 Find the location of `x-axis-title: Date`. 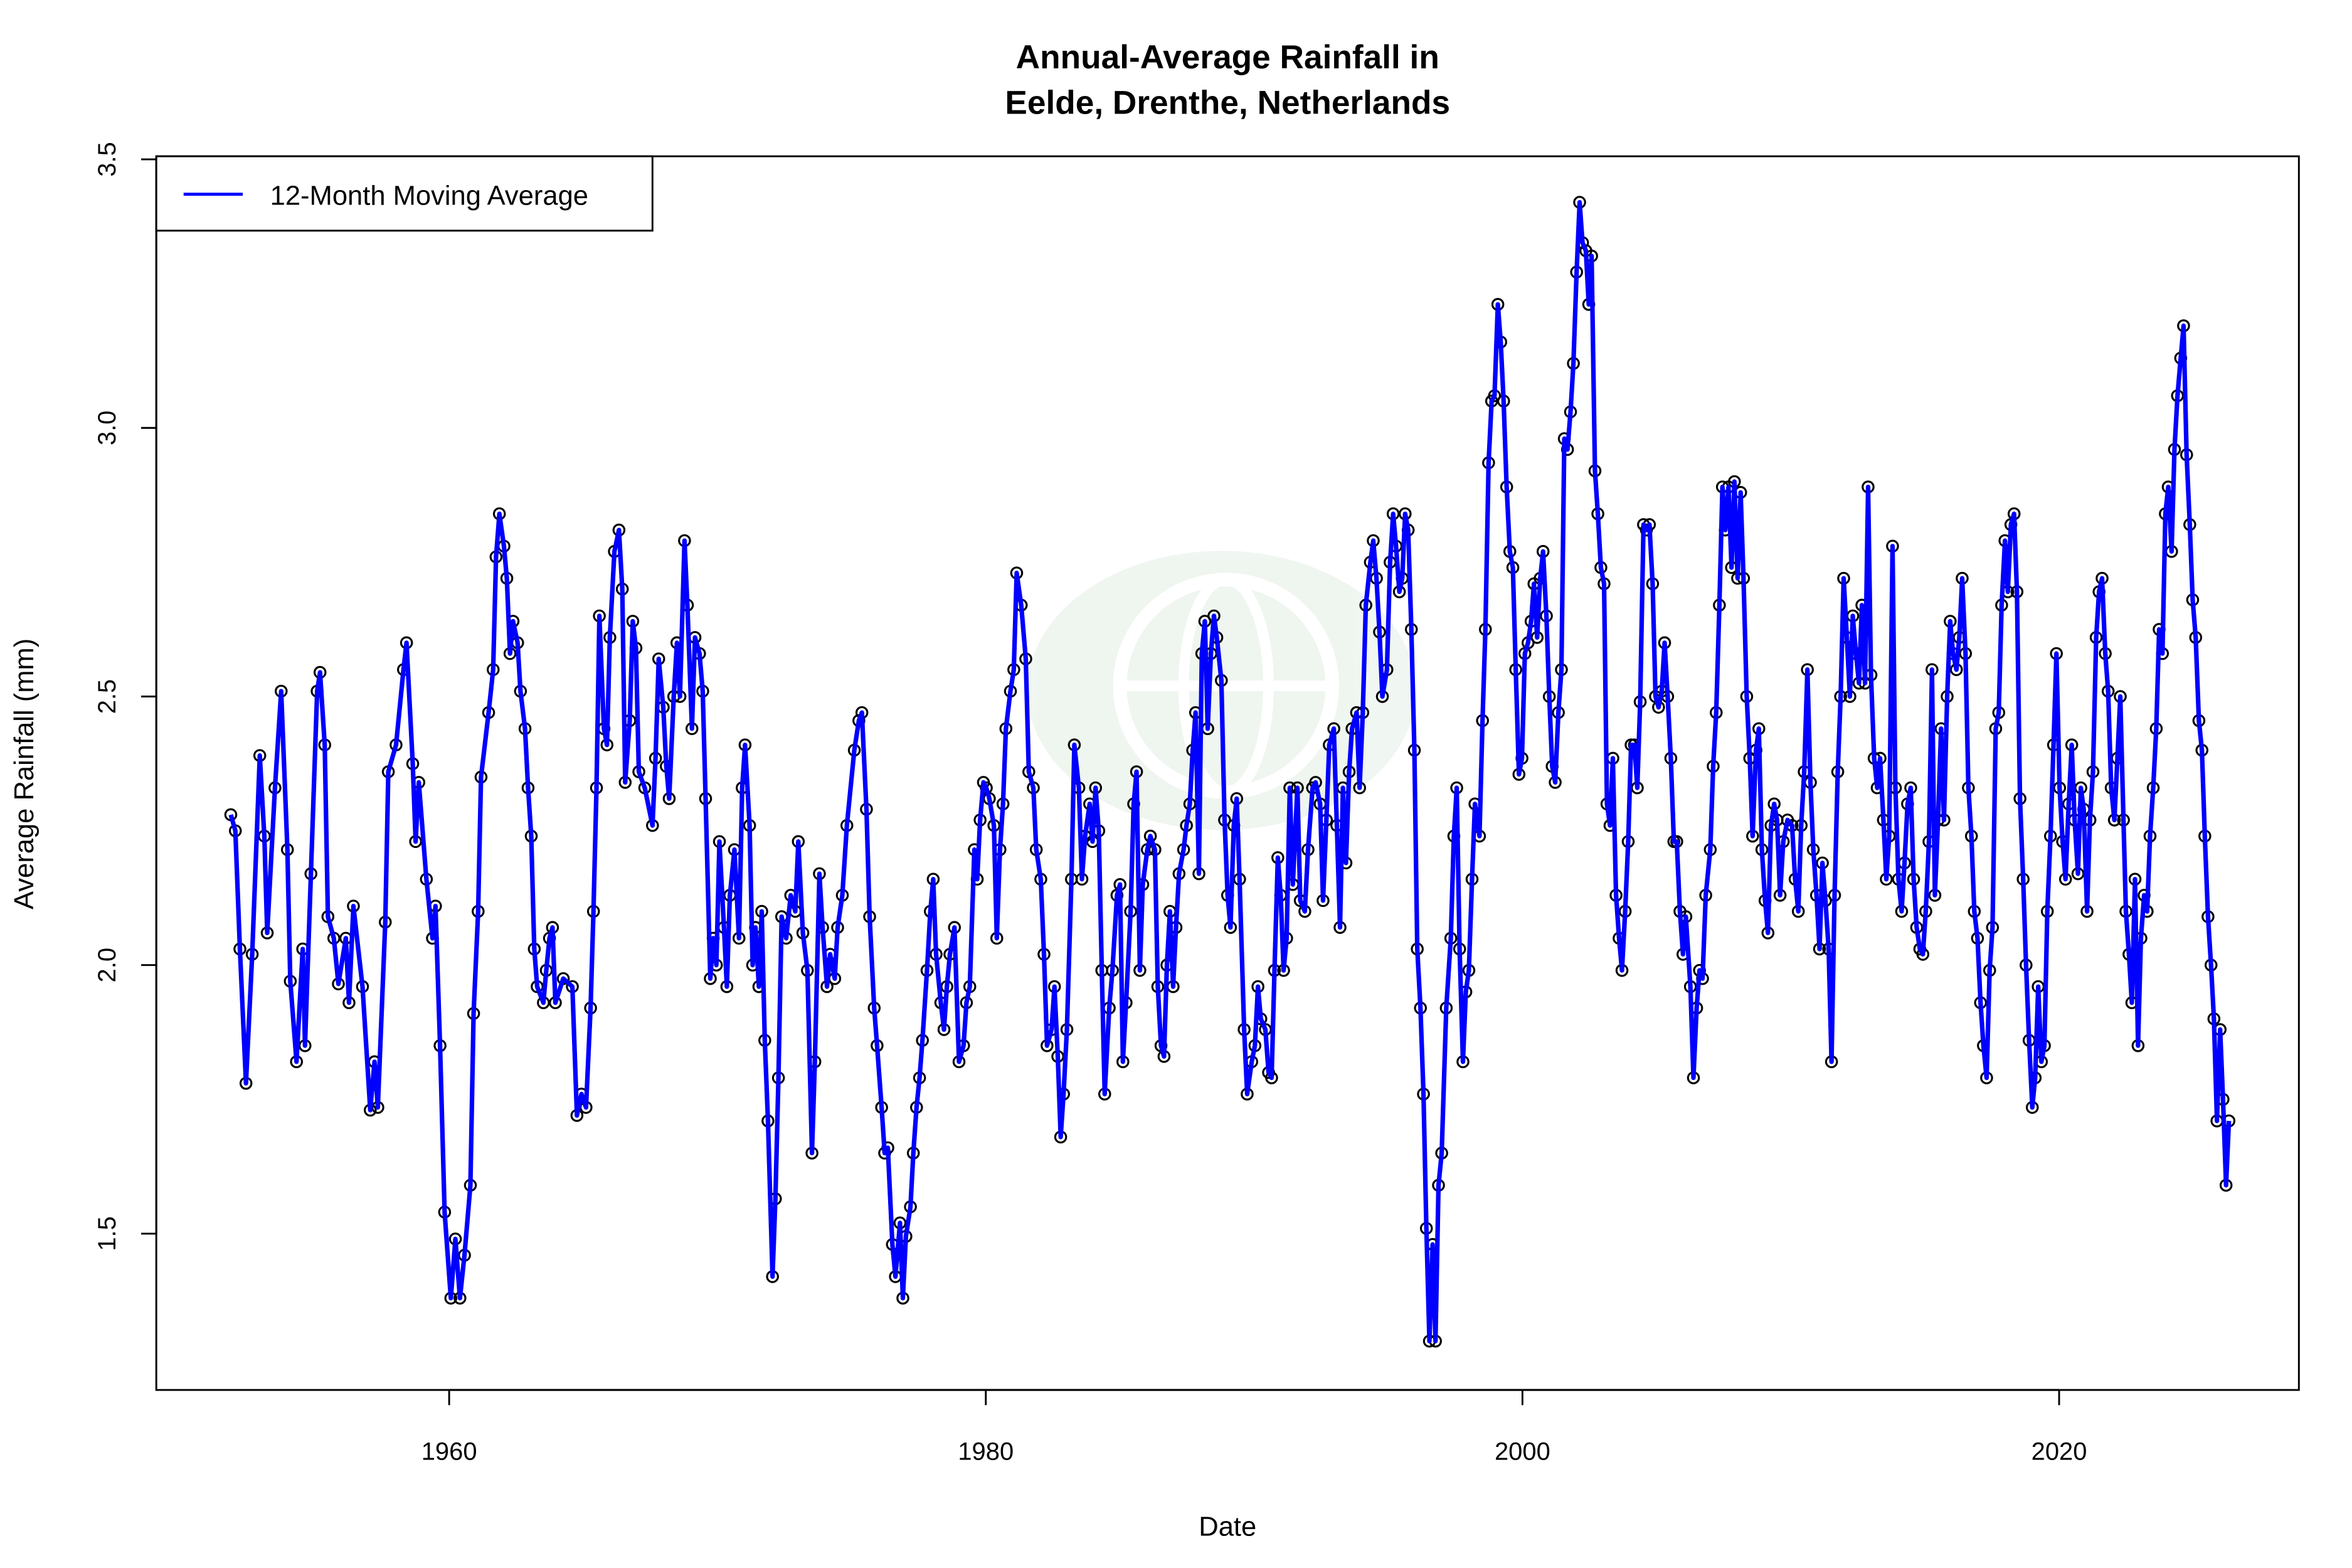

x-axis-title: Date is located at coordinates (1227, 1527).